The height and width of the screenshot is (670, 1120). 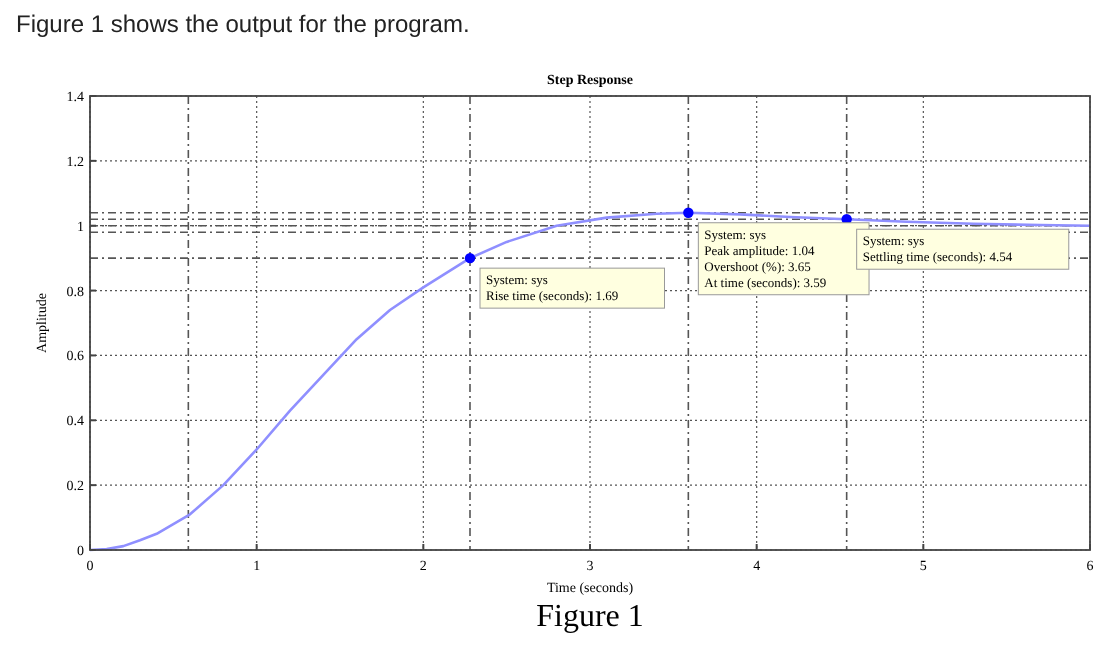 I want to click on chart-subtitle: Figure 1 shows the output for the program., so click(x=243, y=24).